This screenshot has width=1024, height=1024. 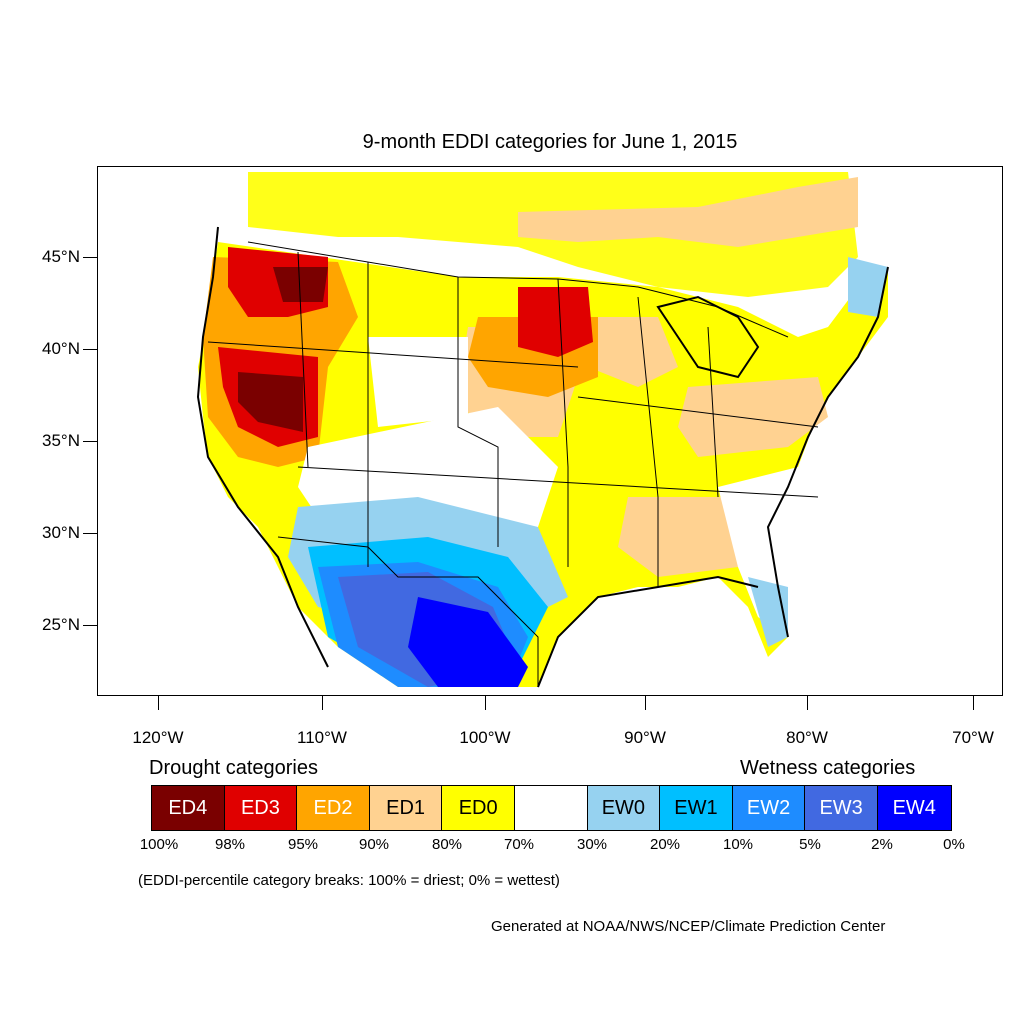 I want to click on break-label: 0%, so click(x=954, y=844).